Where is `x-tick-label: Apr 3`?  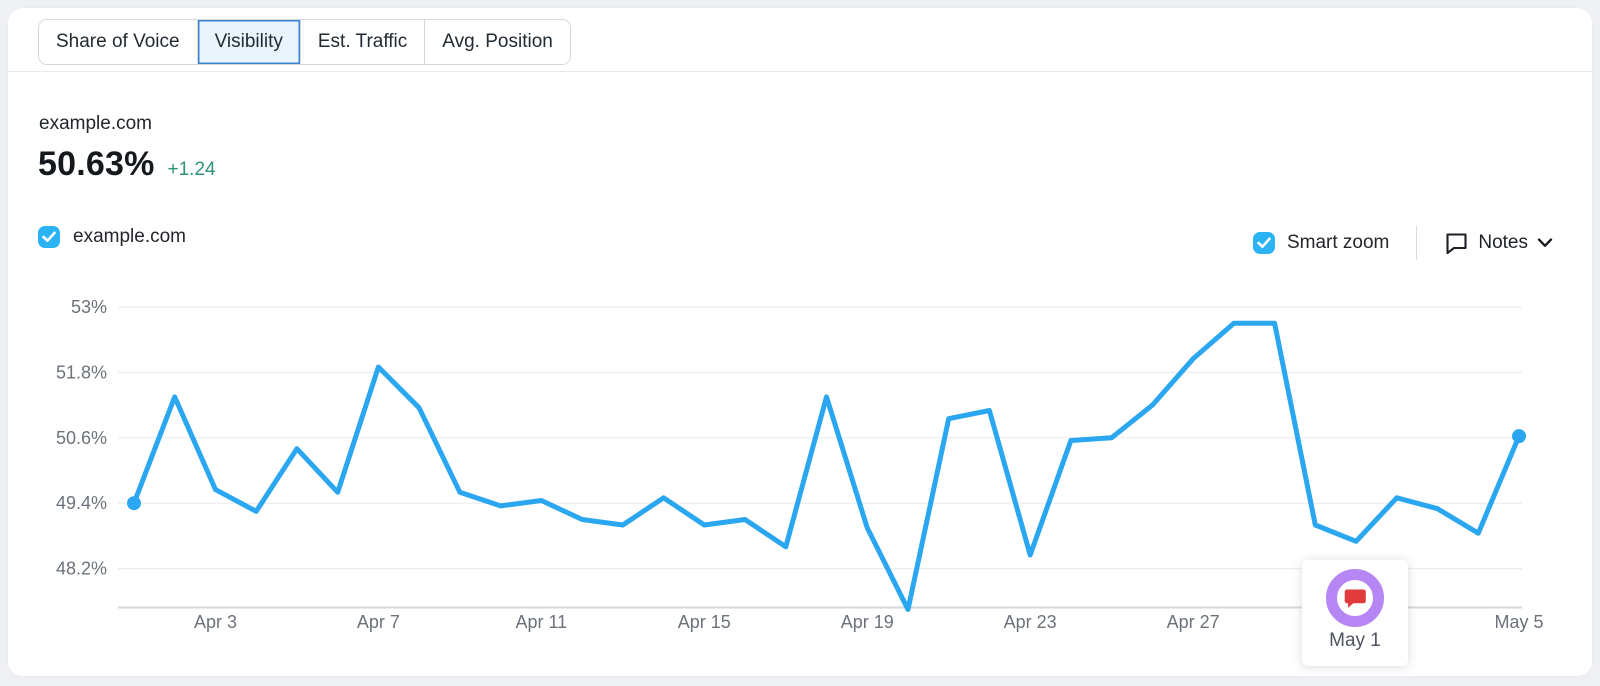
x-tick-label: Apr 3 is located at coordinates (215, 622).